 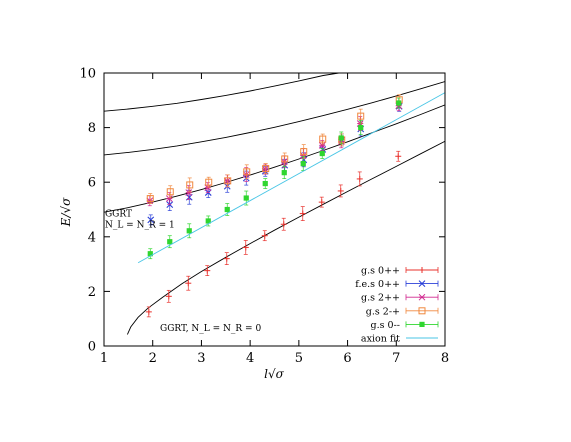 I want to click on annotation-ggrt1: GGRT, so click(x=118, y=214).